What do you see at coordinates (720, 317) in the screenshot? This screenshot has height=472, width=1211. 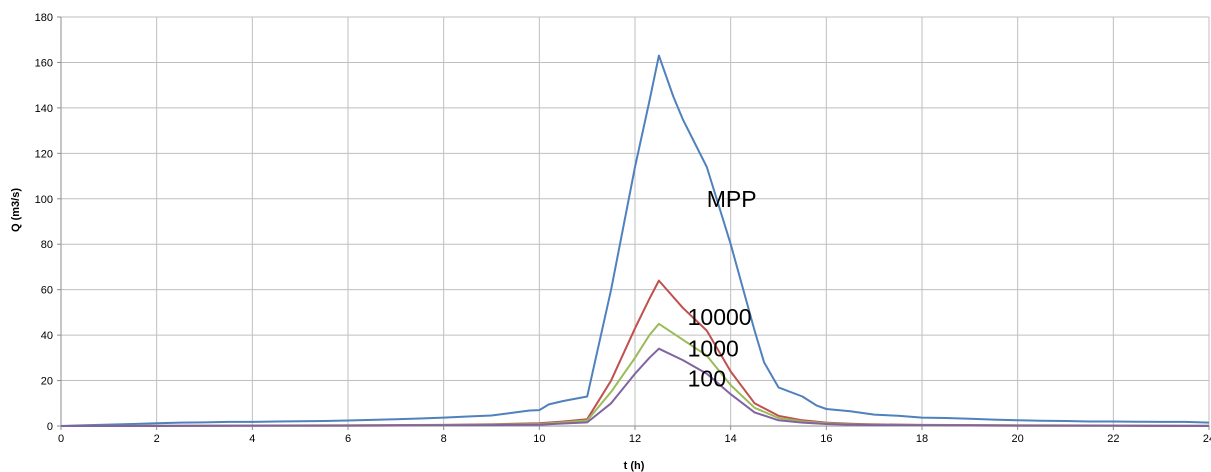 I see `series-label-10000: 10000` at bounding box center [720, 317].